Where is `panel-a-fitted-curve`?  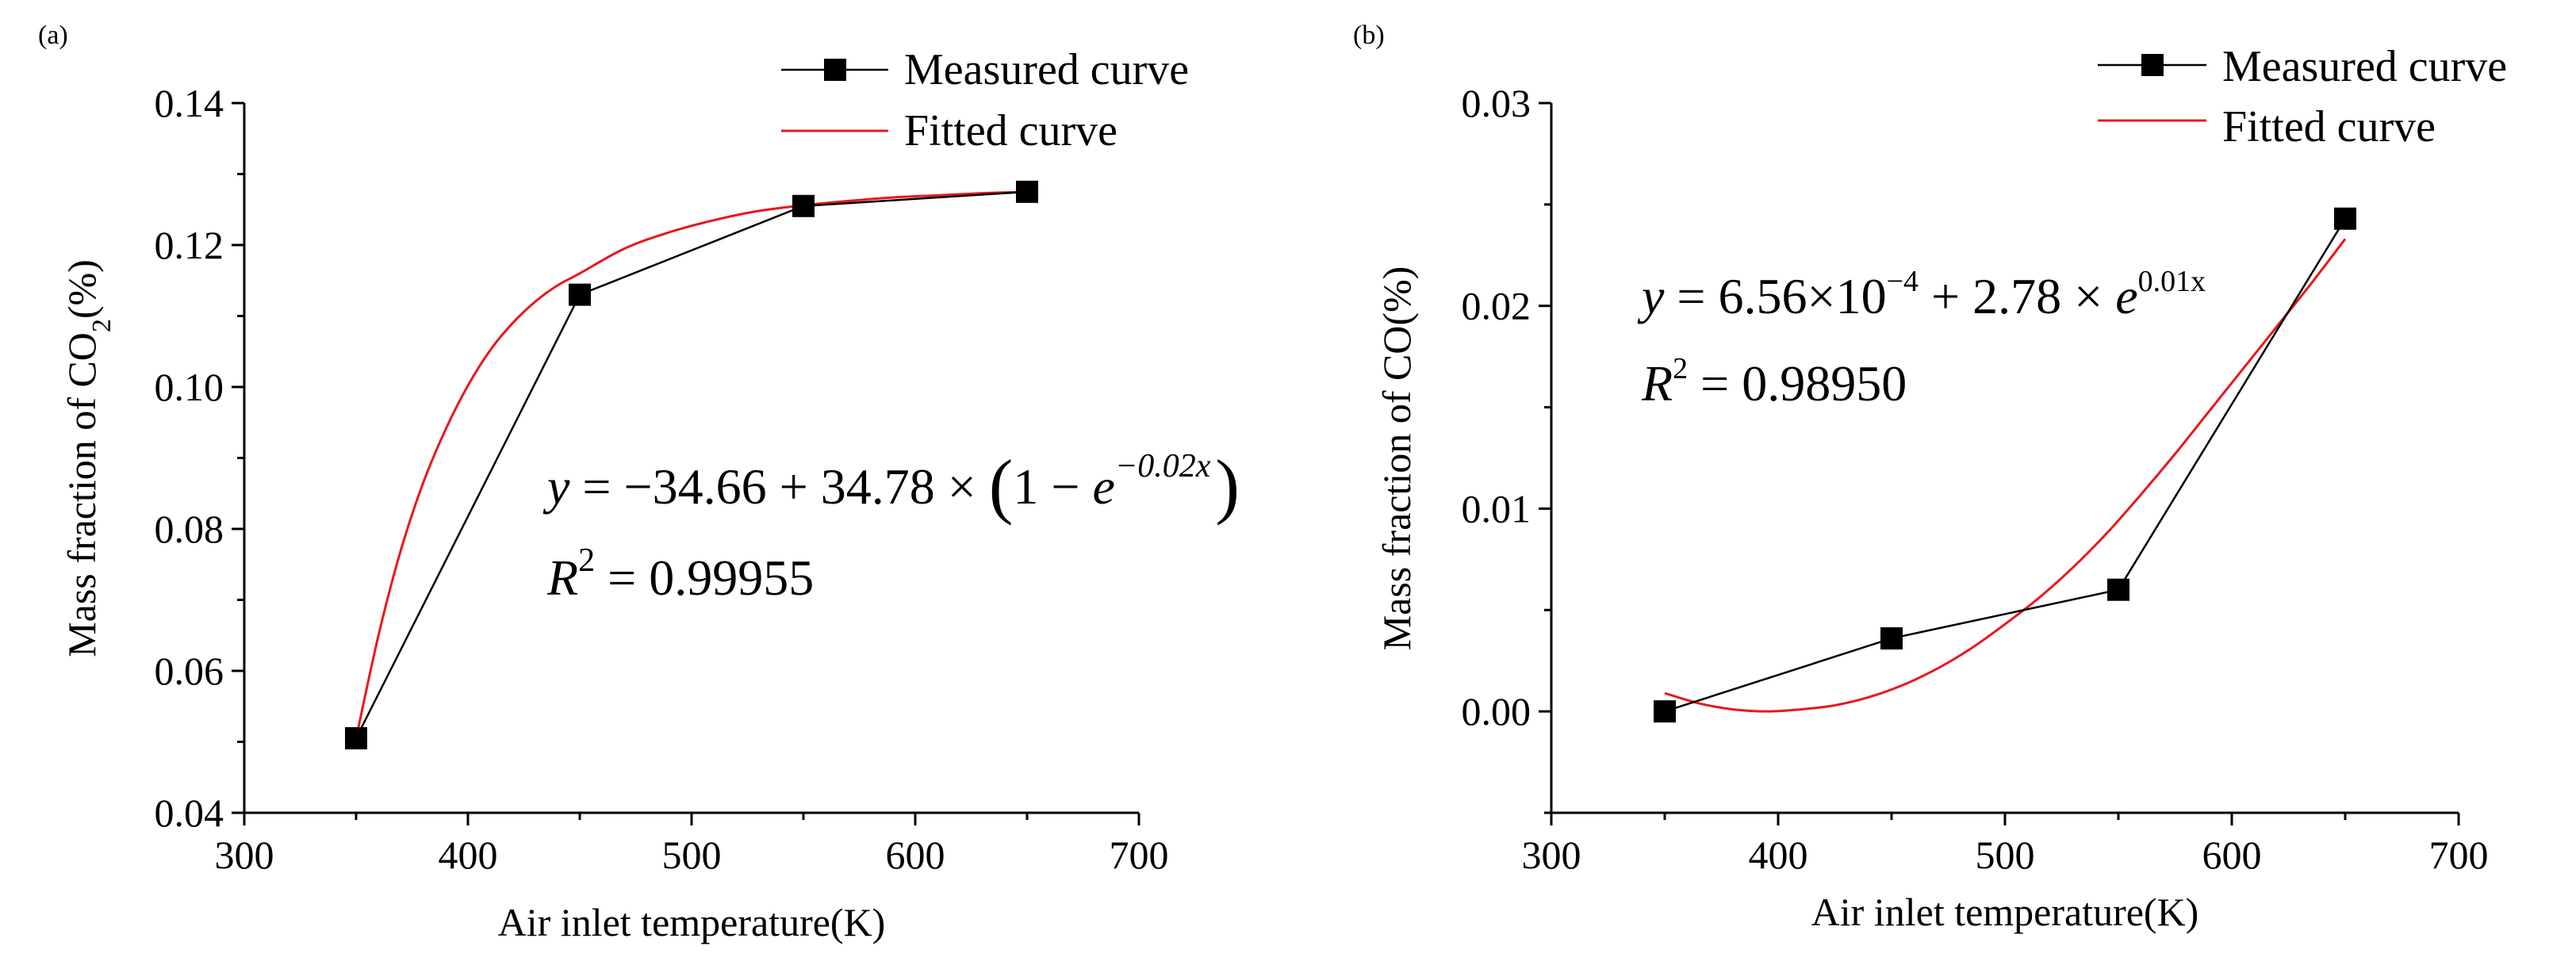 panel-a-fitted-curve is located at coordinates (691, 464).